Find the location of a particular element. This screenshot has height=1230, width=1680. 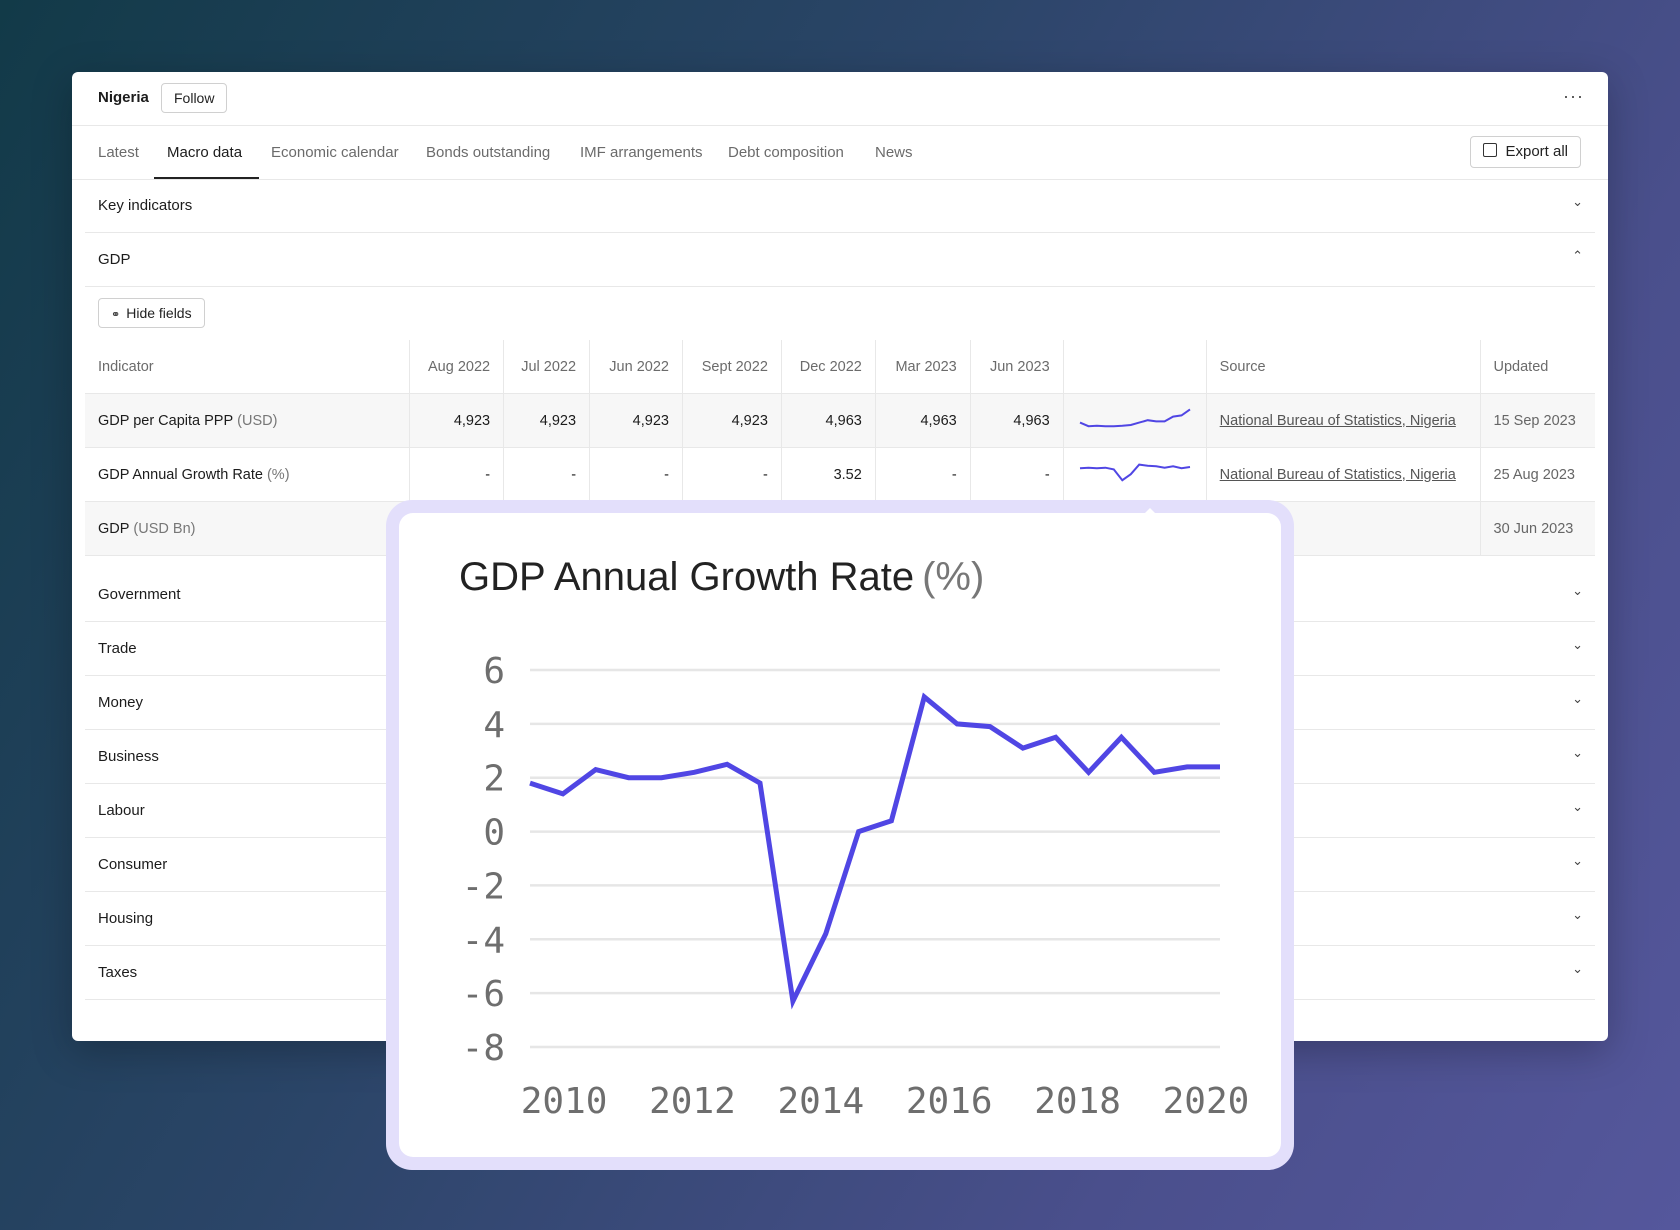

x-tick-label: 2014 is located at coordinates (820, 1101).